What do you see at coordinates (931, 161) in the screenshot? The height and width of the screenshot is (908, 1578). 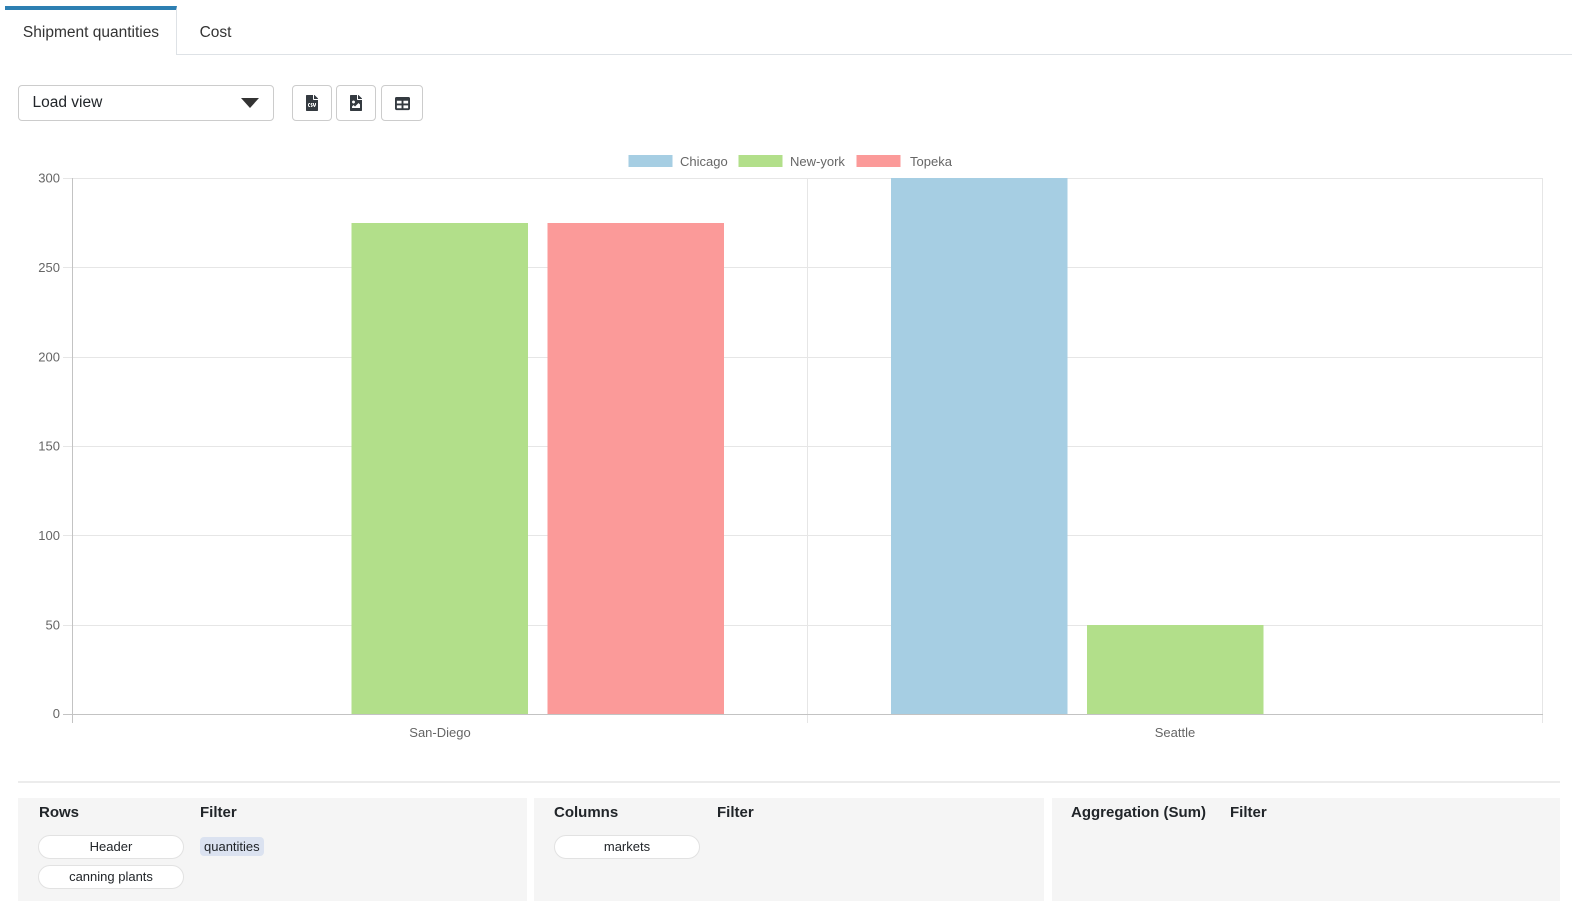 I see `svg-text: Topeka` at bounding box center [931, 161].